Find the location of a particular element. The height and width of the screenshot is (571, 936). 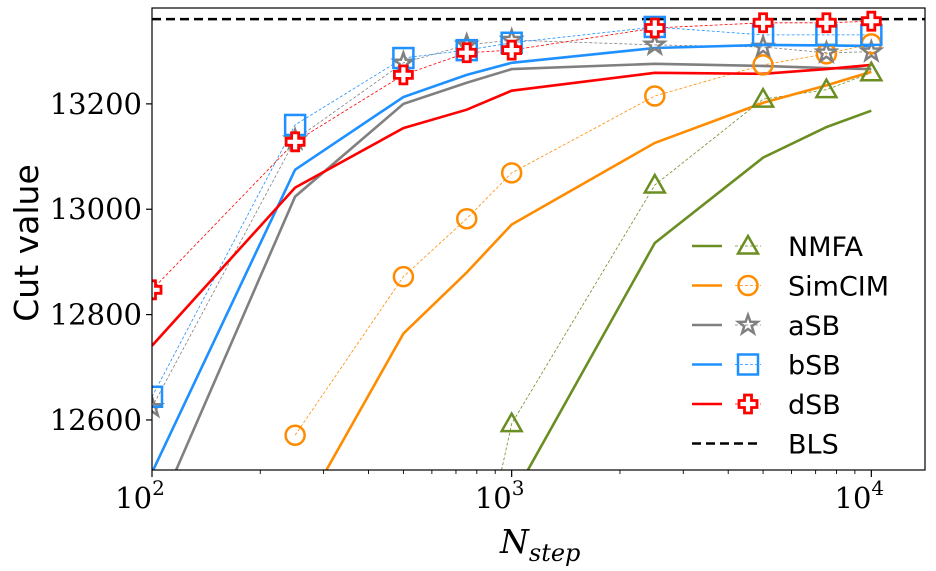

y-tick-label: 12600 is located at coordinates (96, 420).